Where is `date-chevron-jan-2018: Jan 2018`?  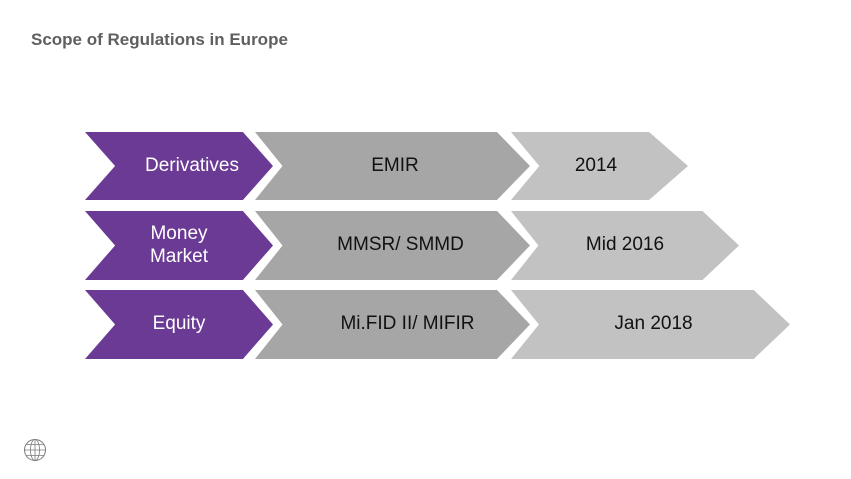 date-chevron-jan-2018: Jan 2018 is located at coordinates (650, 324).